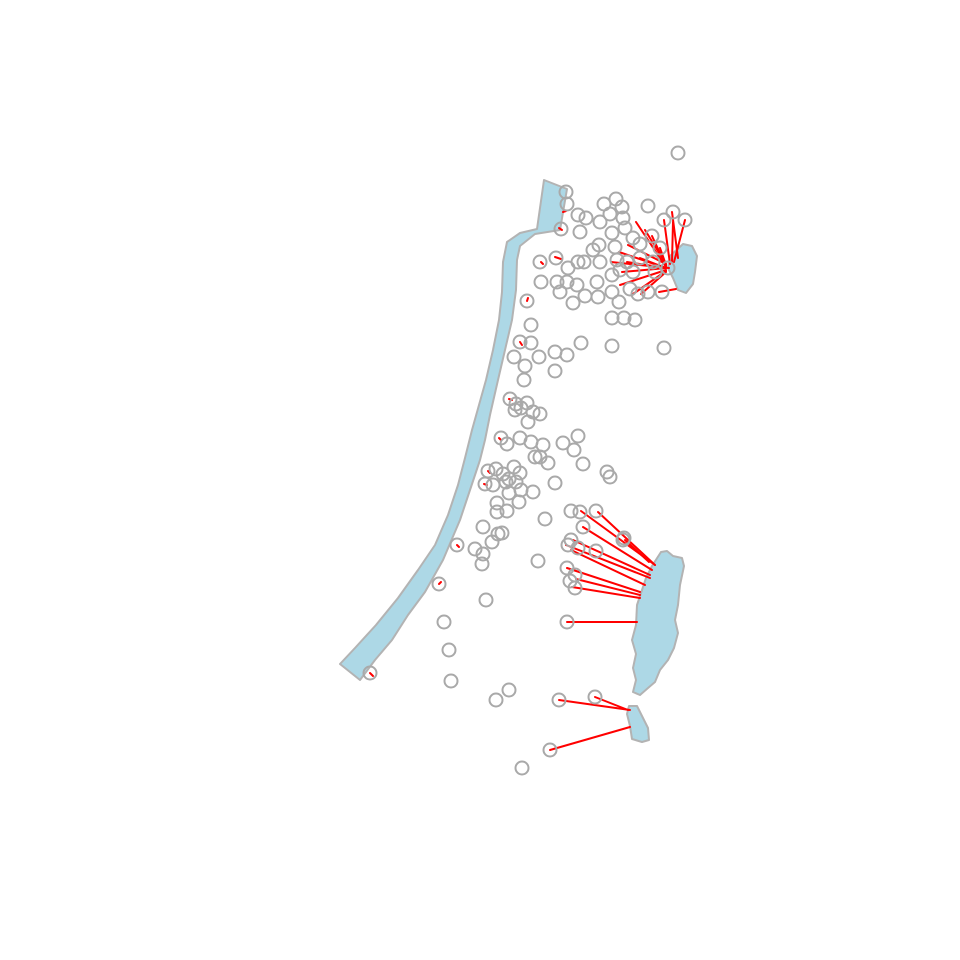  What do you see at coordinates (453, 430) in the screenshot?
I see `coastal-strip` at bounding box center [453, 430].